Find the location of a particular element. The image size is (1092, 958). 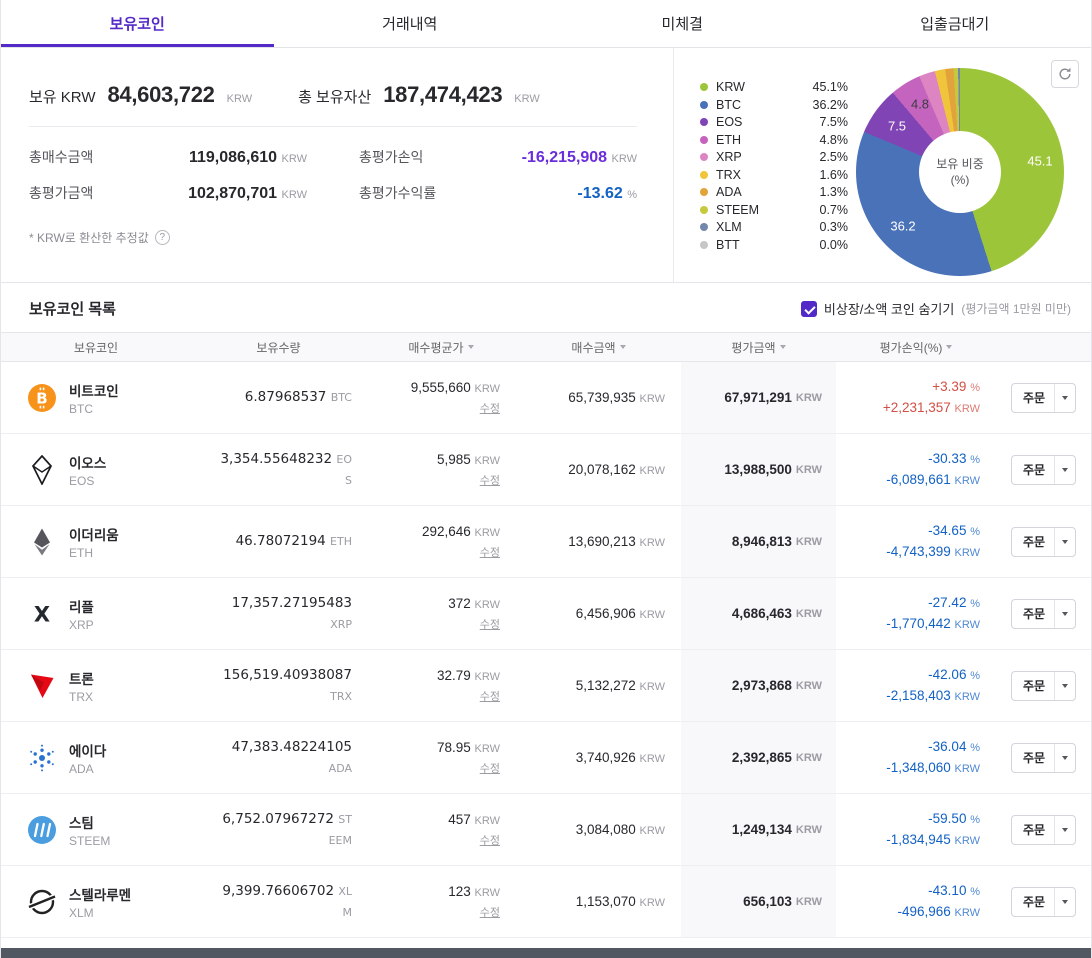

profit-loss-percent: -42.06 is located at coordinates (947, 674).